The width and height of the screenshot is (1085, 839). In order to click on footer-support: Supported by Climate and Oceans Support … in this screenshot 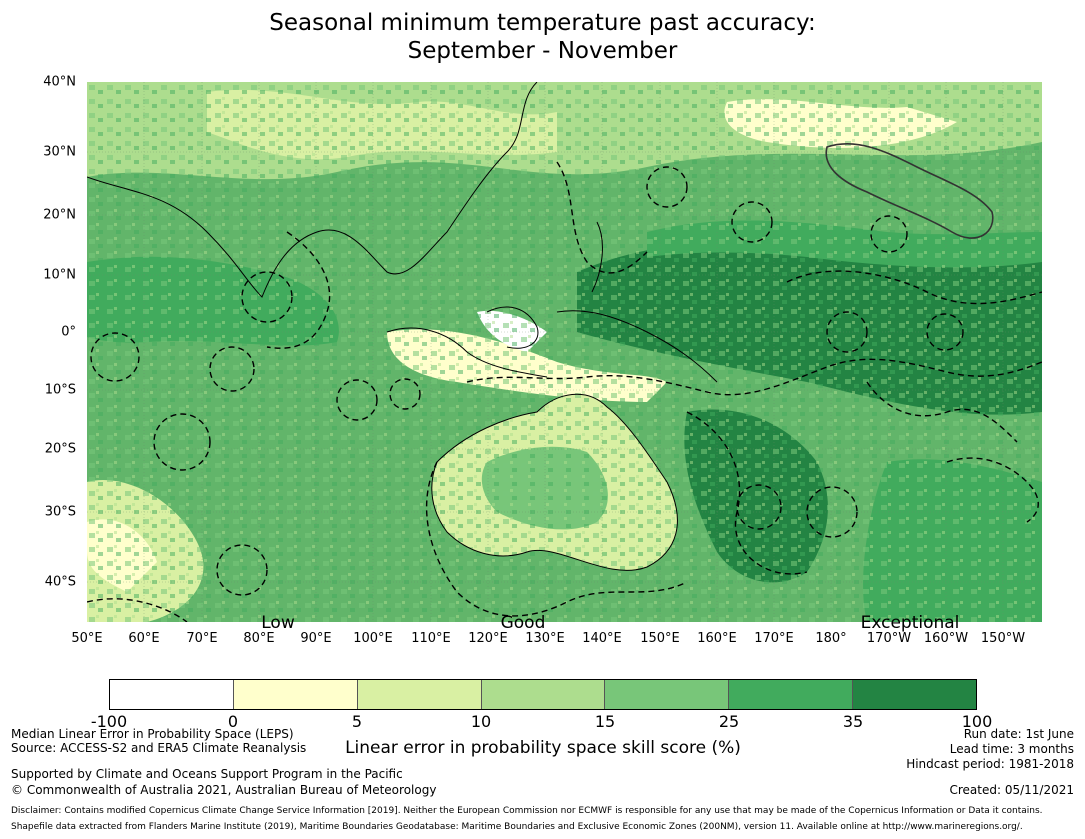, I will do `click(207, 774)`.